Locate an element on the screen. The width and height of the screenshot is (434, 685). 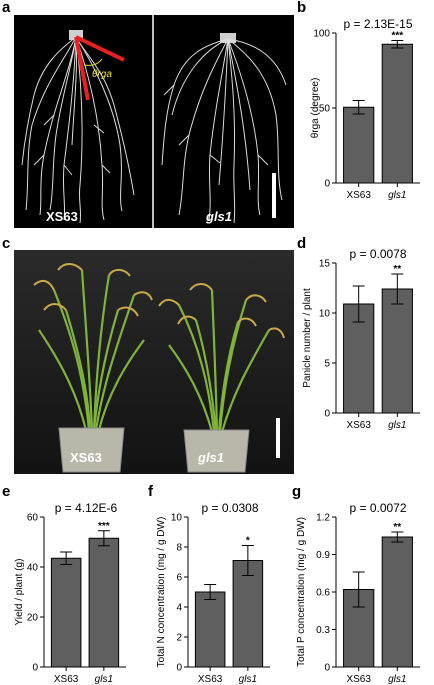
significance-g: ** is located at coordinates (397, 527).